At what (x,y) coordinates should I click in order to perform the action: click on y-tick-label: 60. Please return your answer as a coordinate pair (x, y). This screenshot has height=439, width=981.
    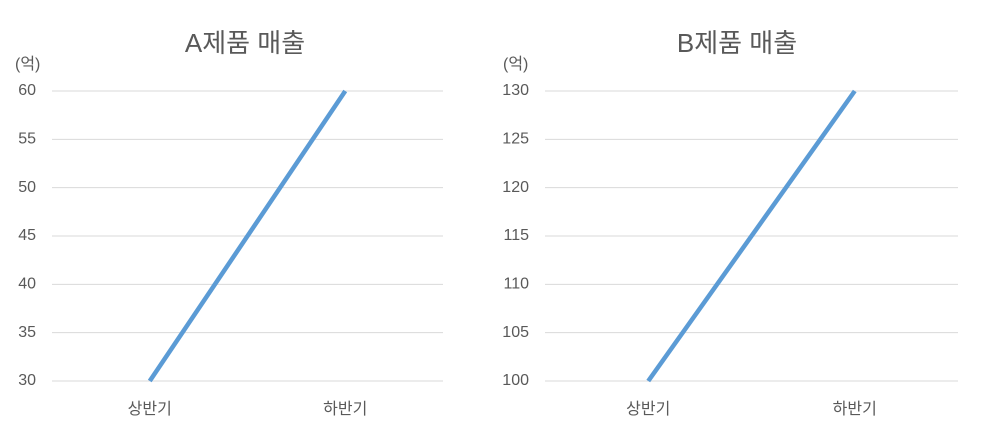
    Looking at the image, I should click on (27, 90).